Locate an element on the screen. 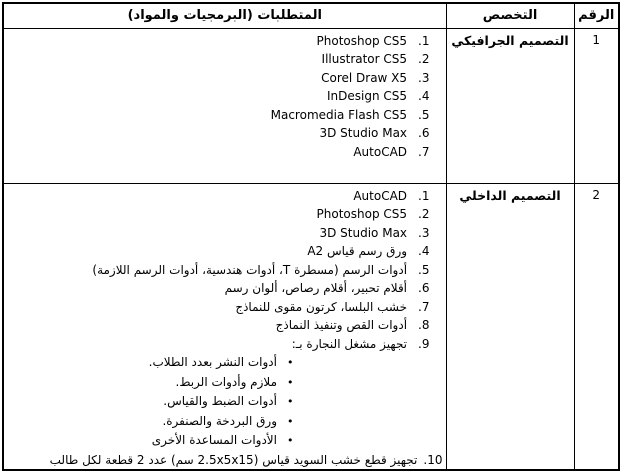  req-item: 2. Illustrator CS5 is located at coordinates (225, 59).